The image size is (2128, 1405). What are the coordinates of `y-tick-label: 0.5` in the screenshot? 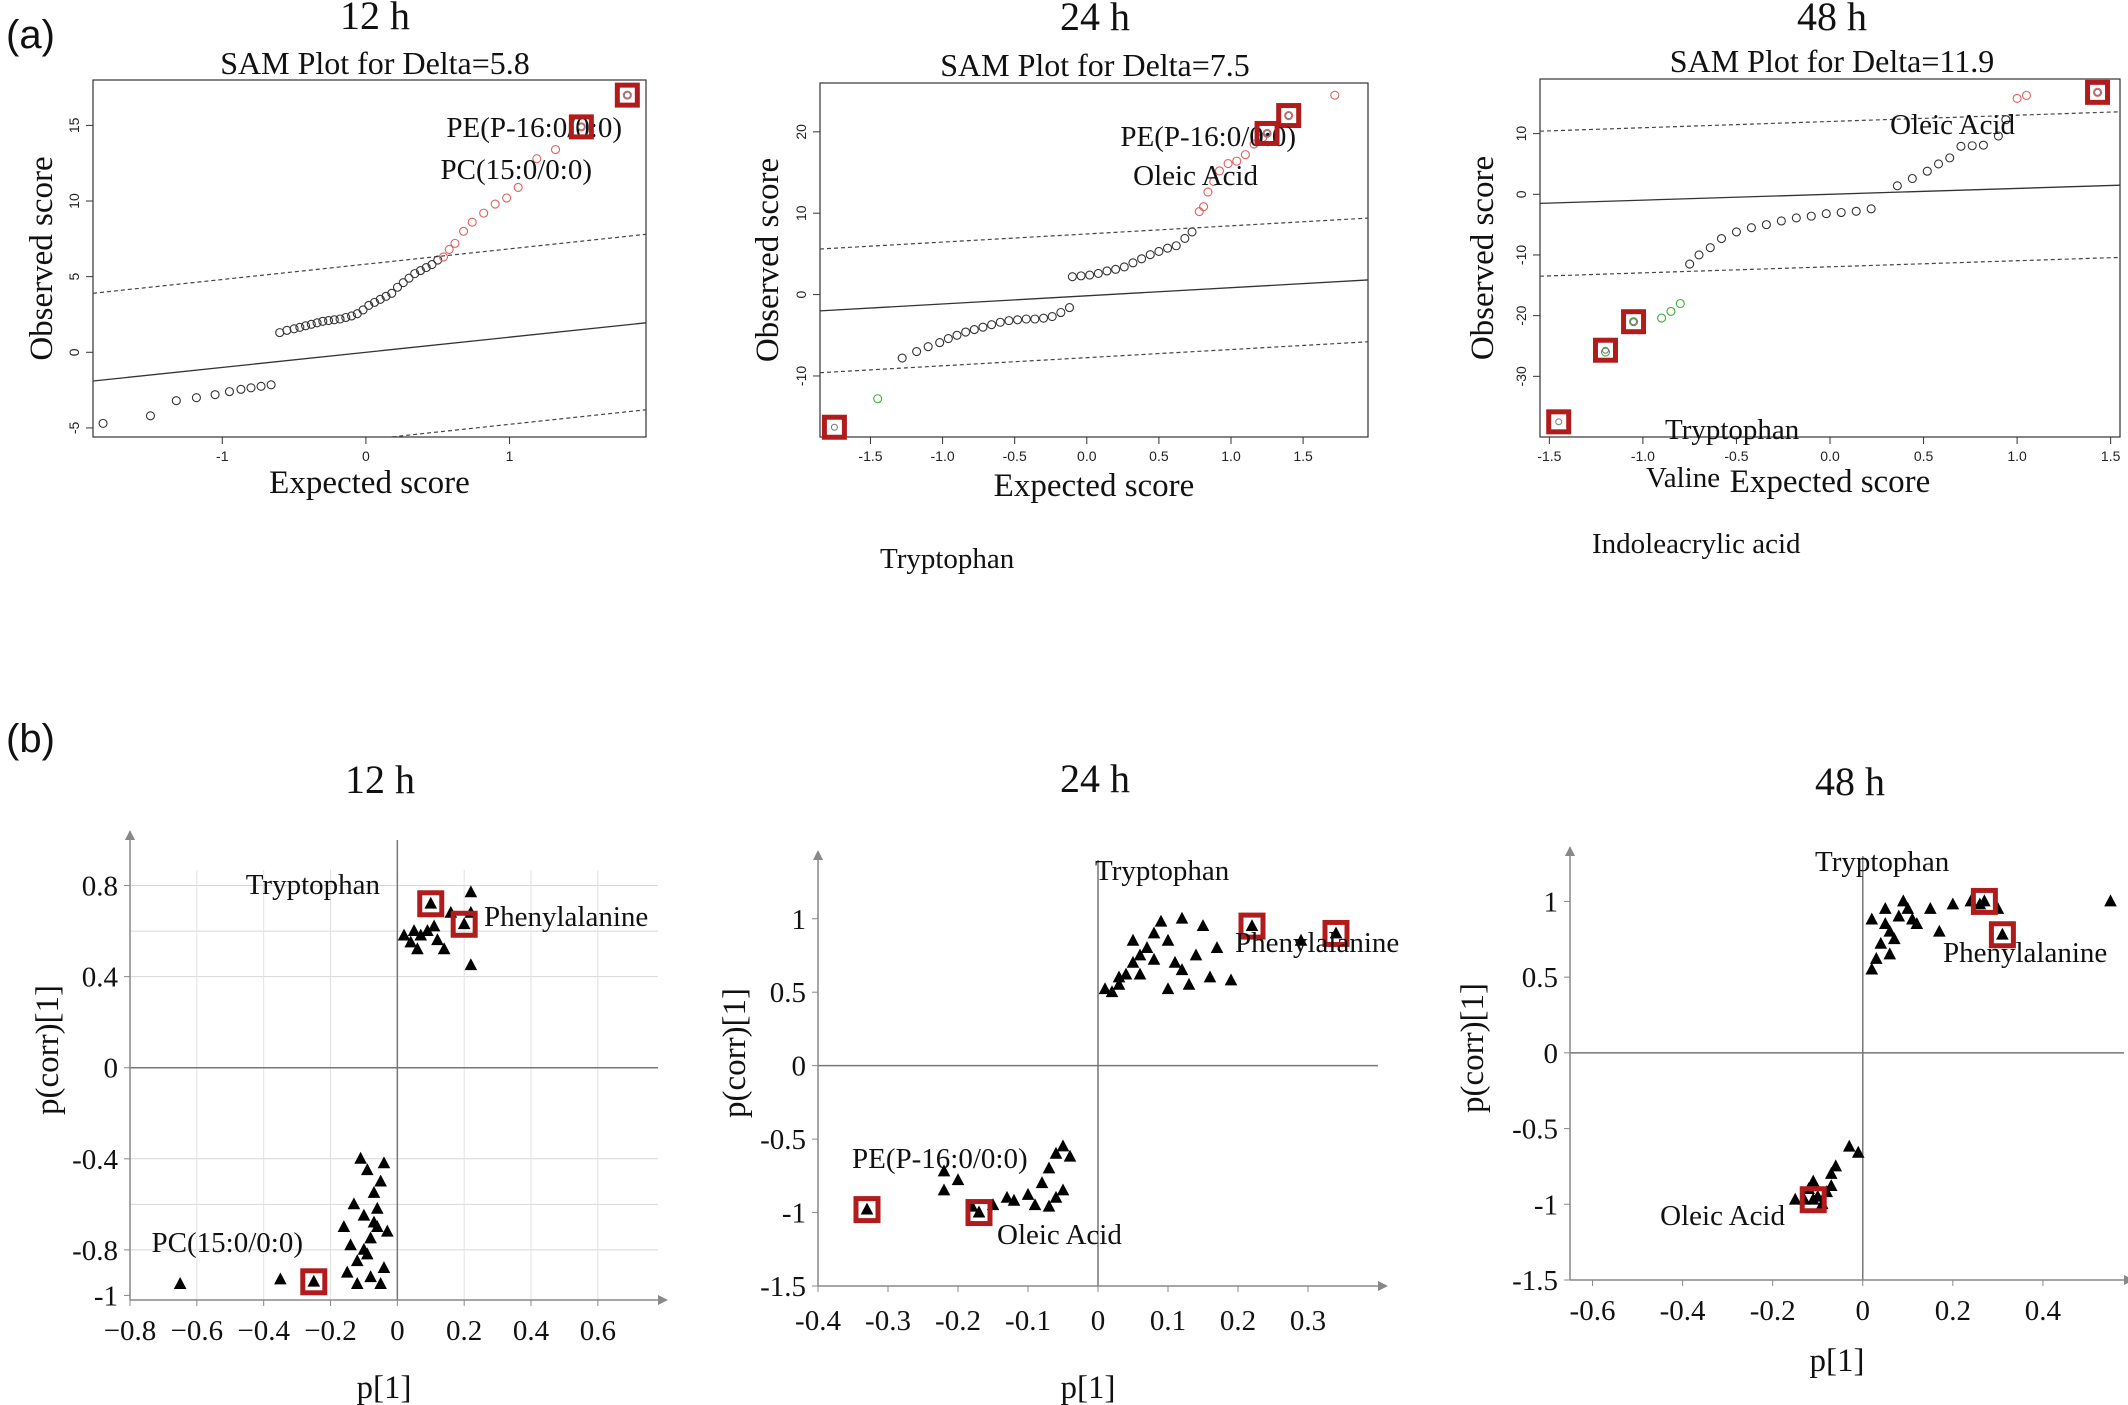 It's located at (788, 993).